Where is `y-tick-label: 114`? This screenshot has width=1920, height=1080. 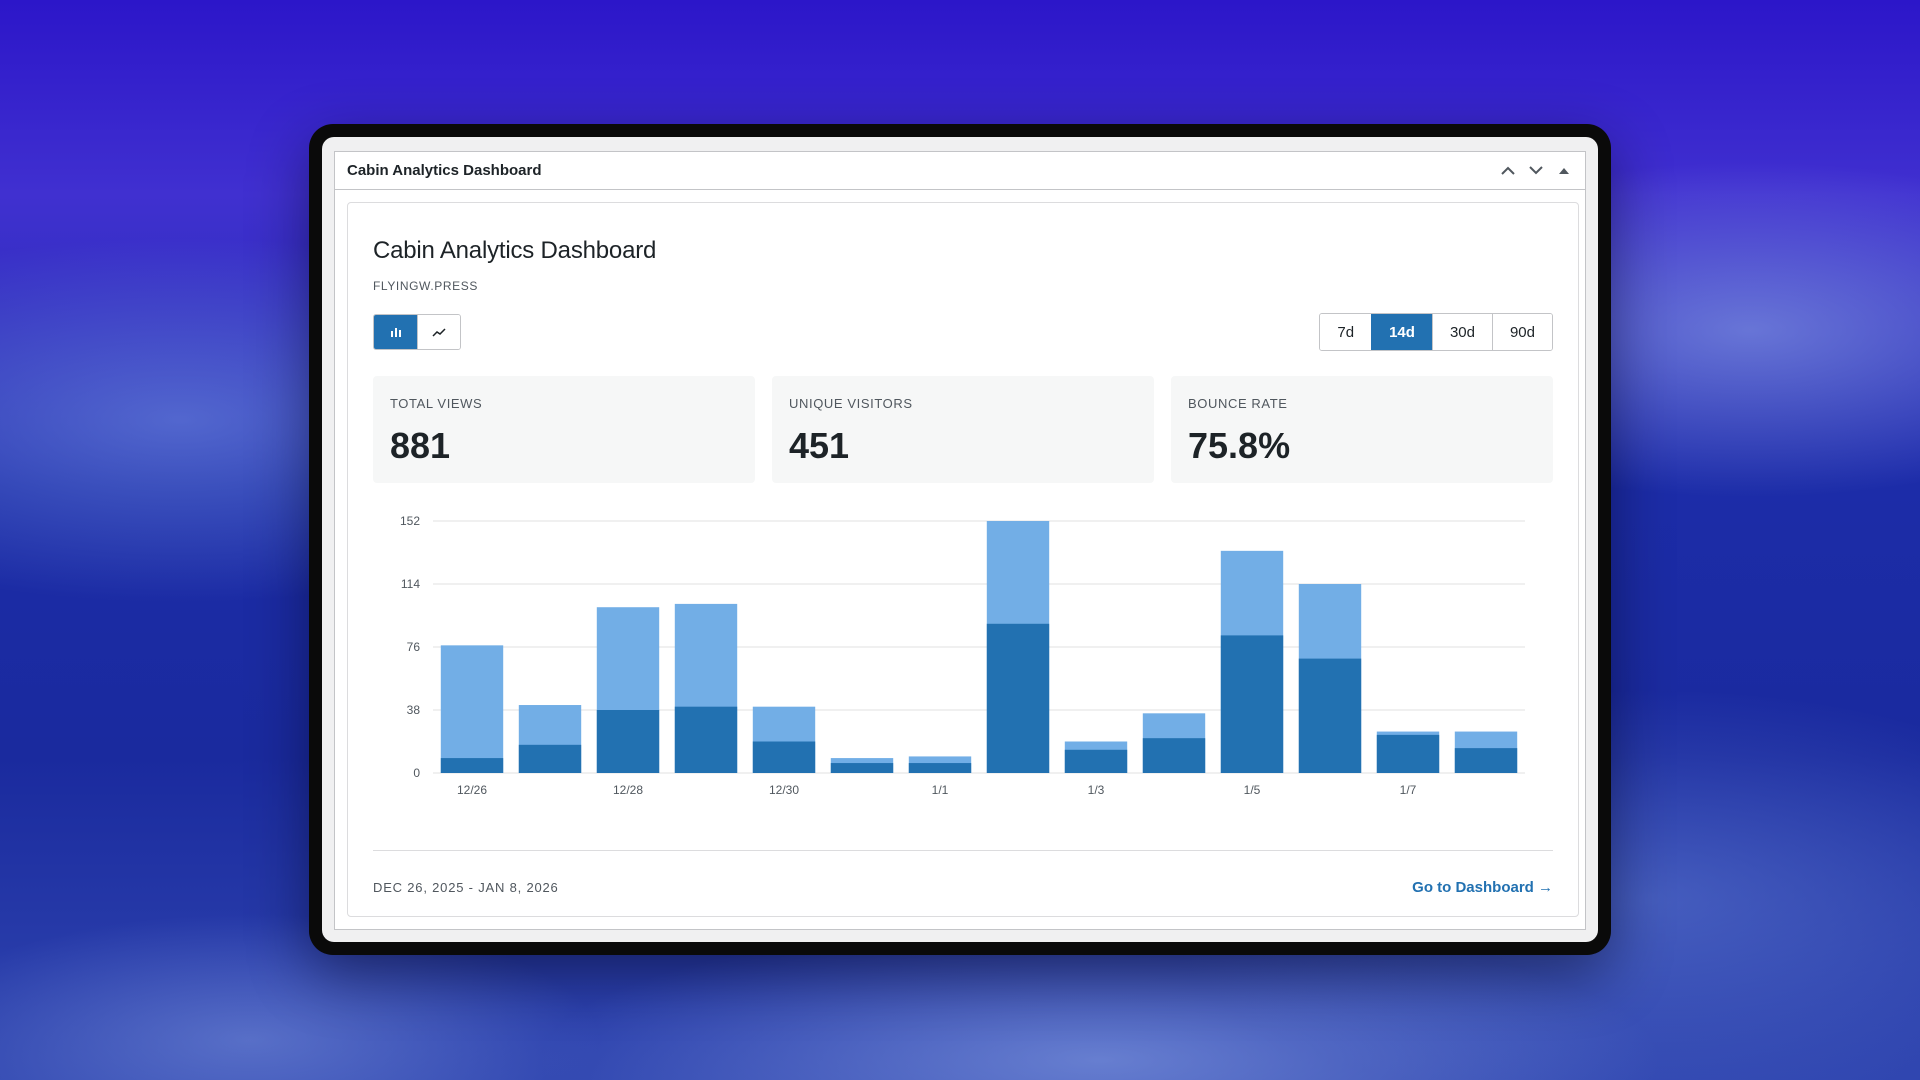
y-tick-label: 114 is located at coordinates (410, 584).